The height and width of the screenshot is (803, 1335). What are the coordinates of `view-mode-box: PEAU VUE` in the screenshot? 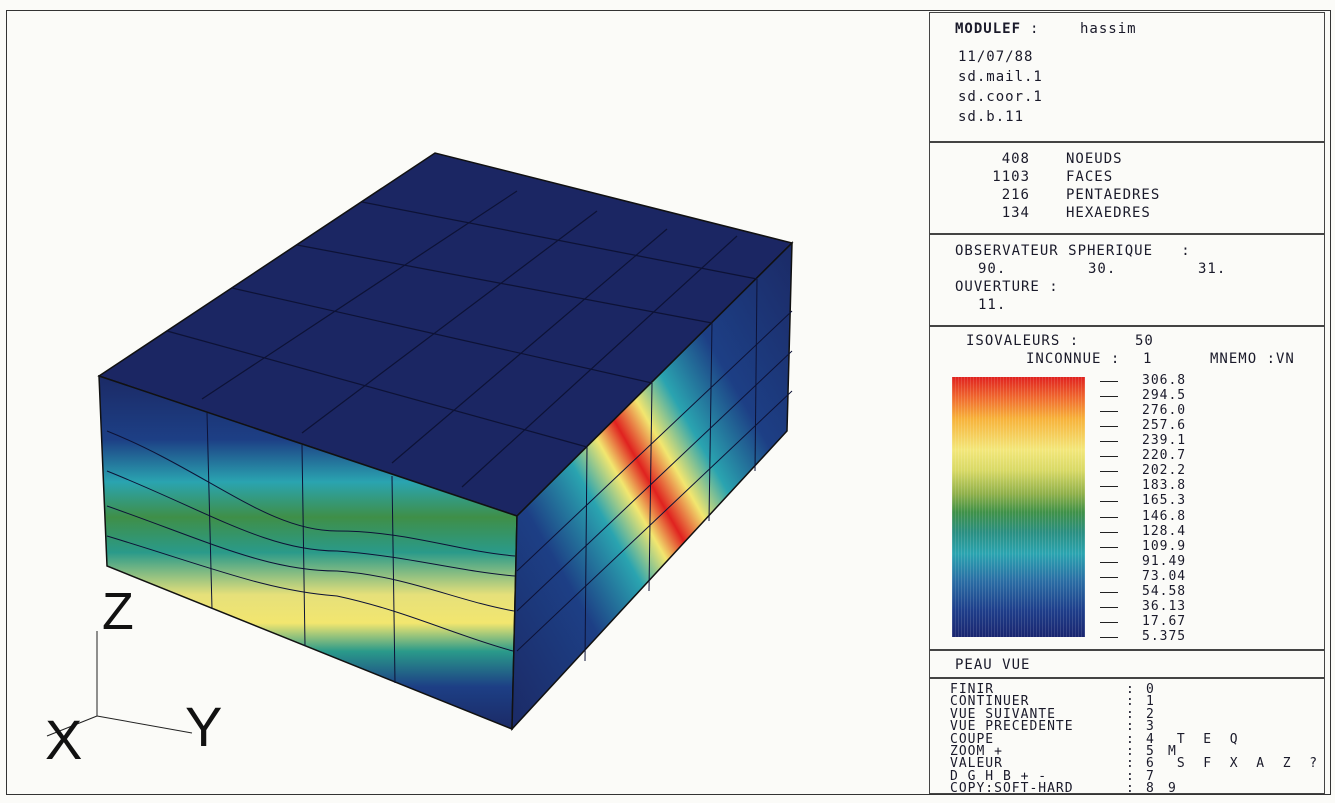 It's located at (1127, 664).